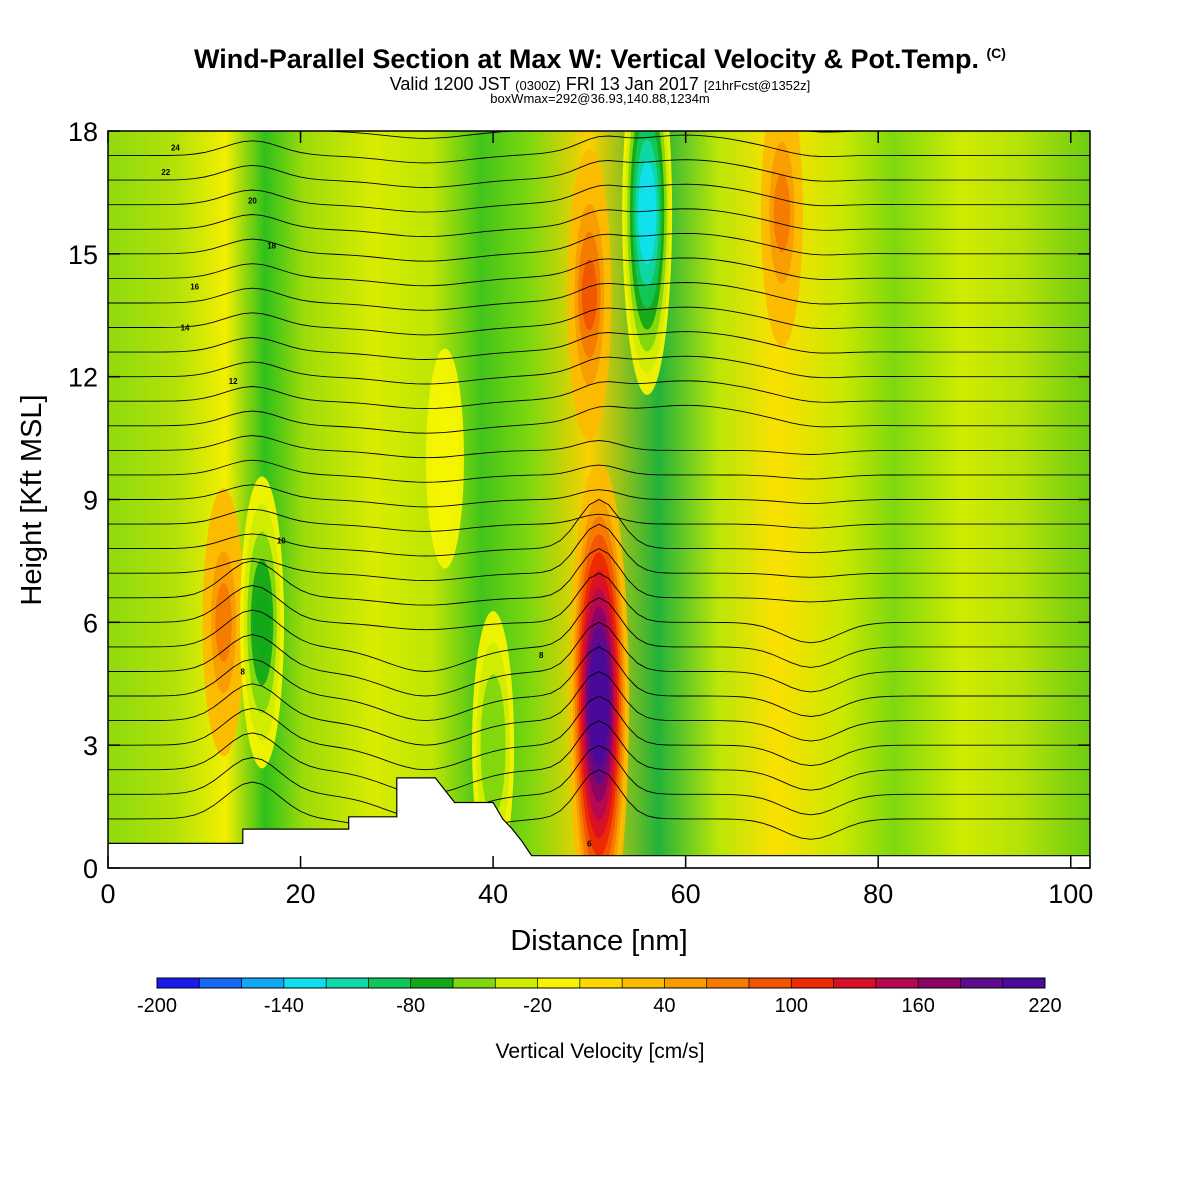 This screenshot has width=1200, height=1200. I want to click on theta-label: 24, so click(175, 147).